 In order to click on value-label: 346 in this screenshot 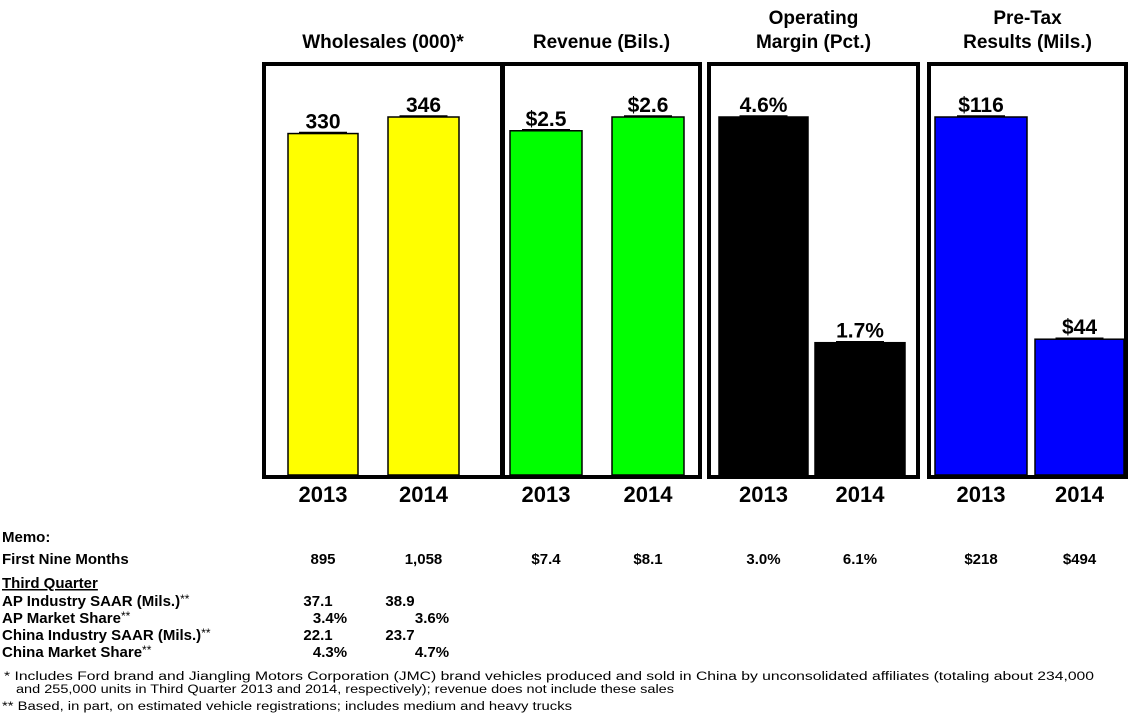, I will do `click(423, 105)`.